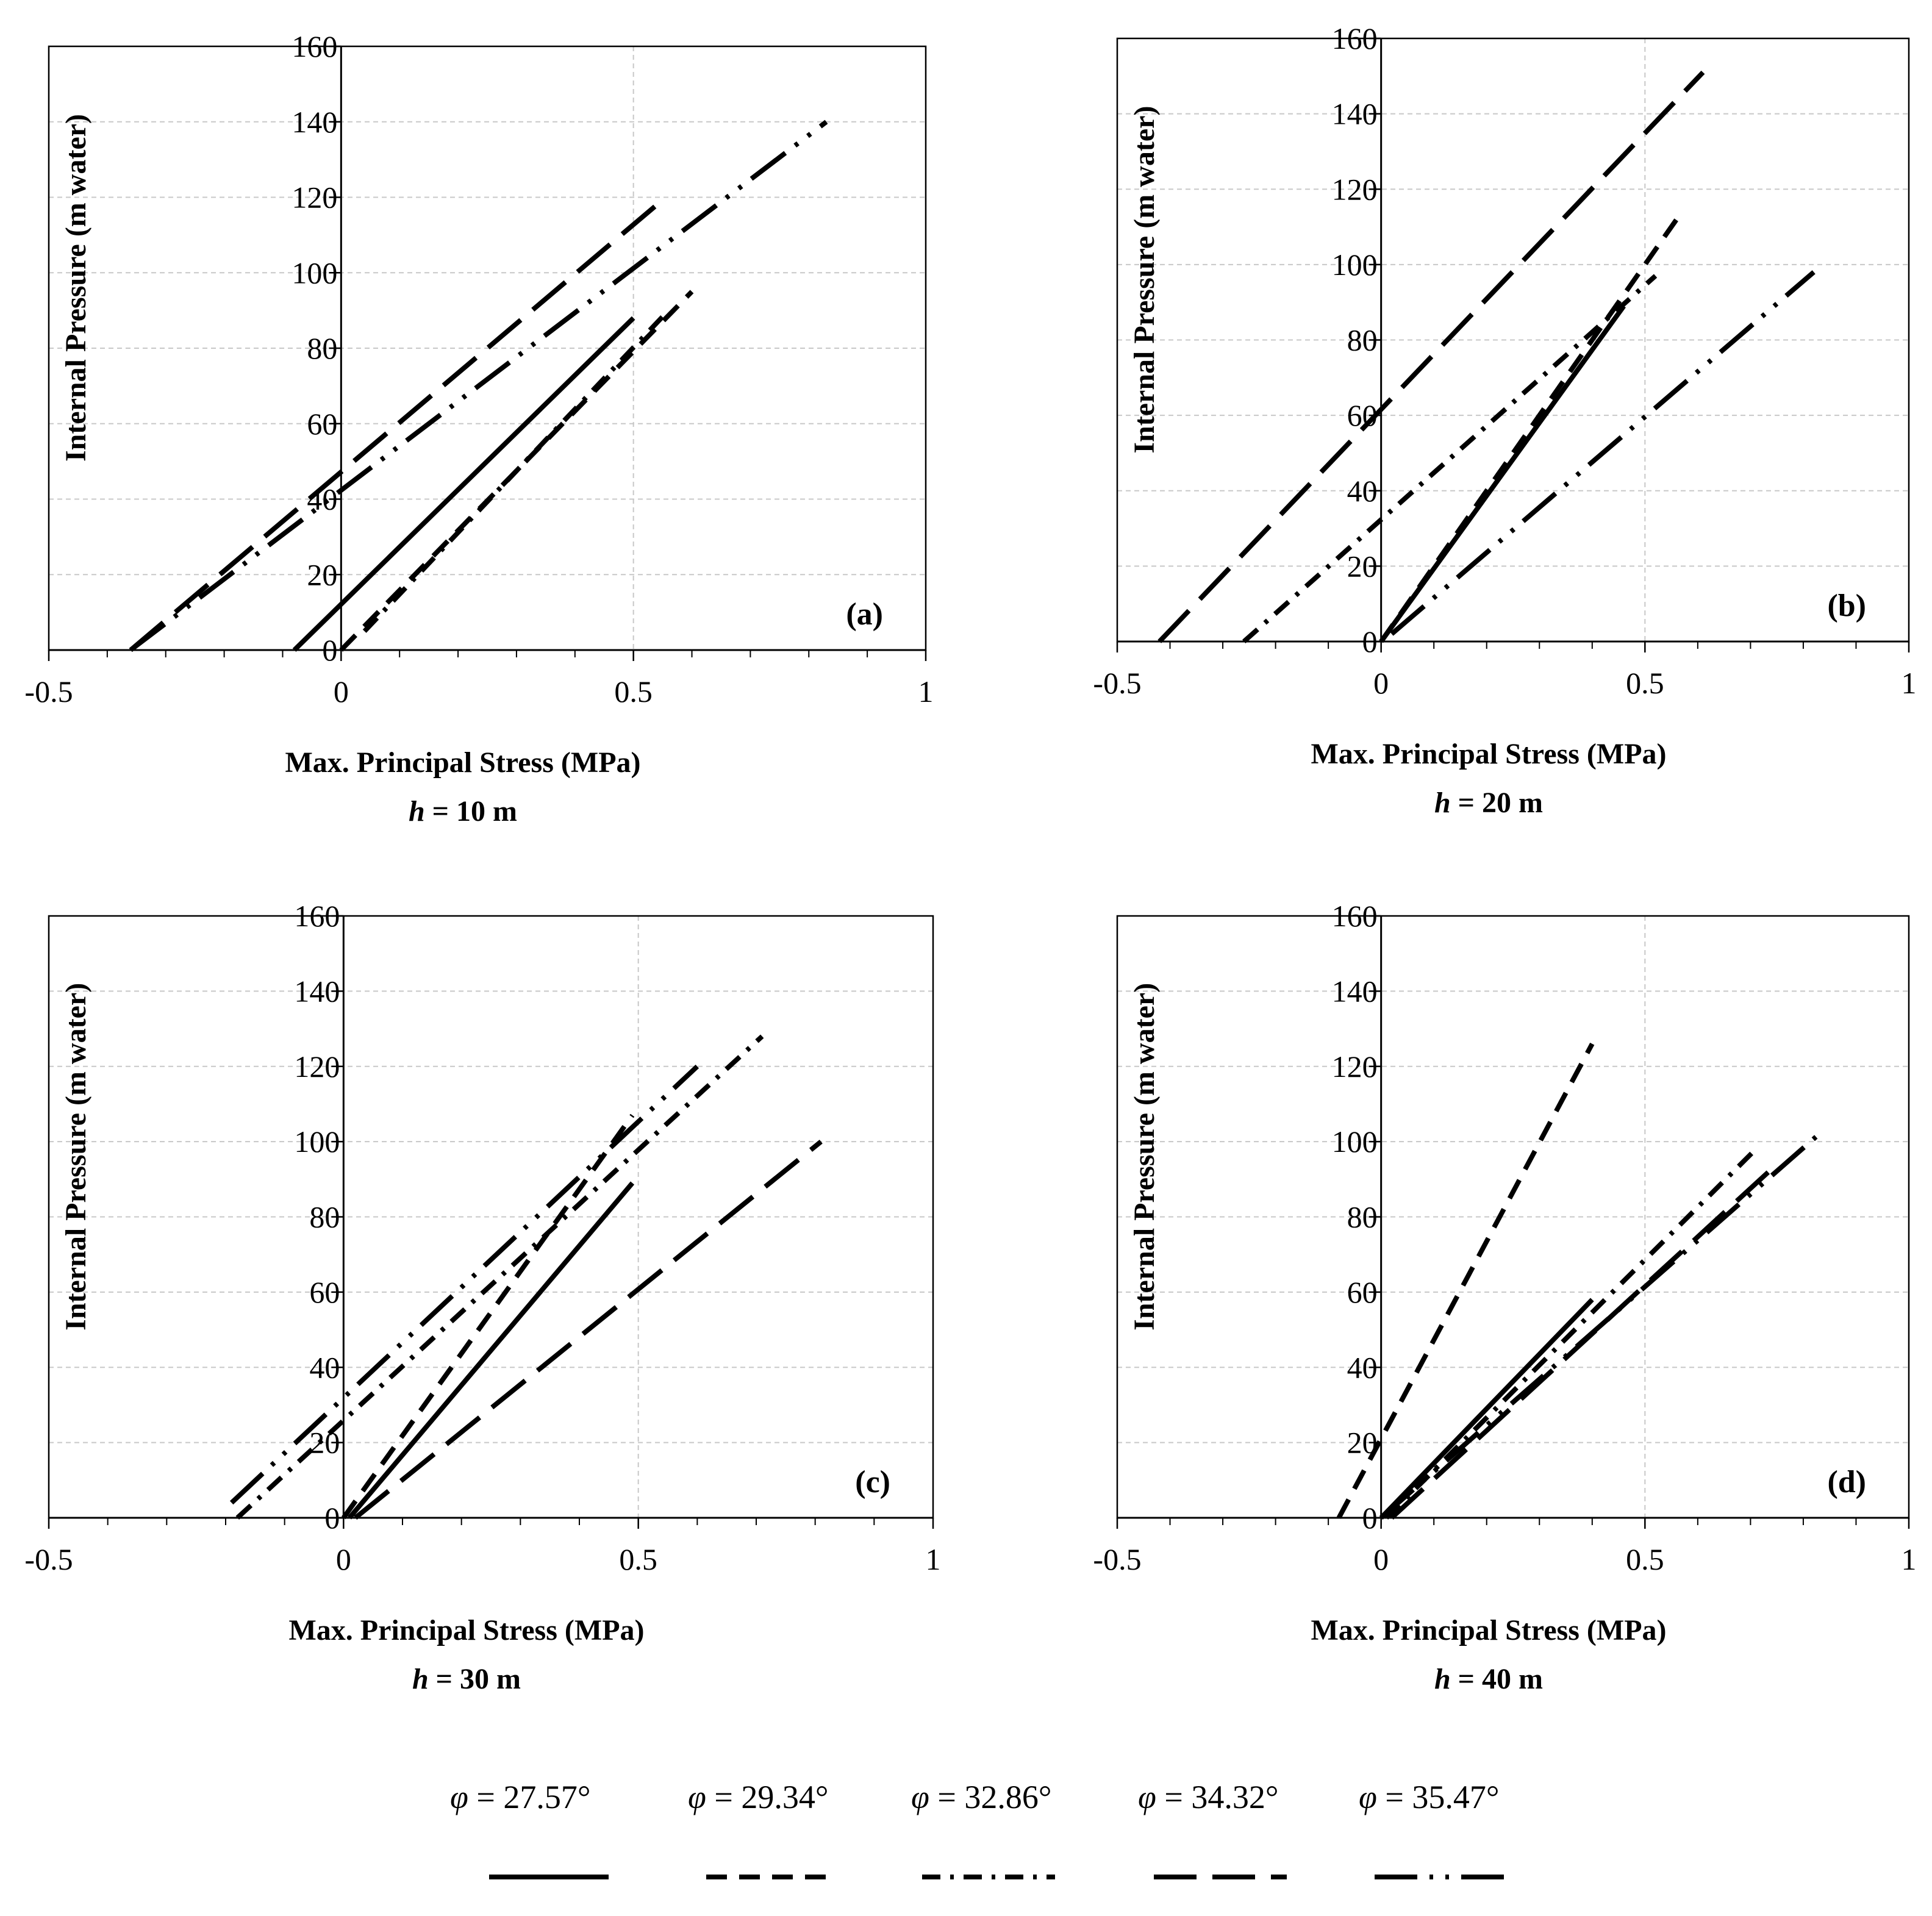 This screenshot has height=1916, width=1932. I want to click on panel-tag: (a), so click(864, 614).